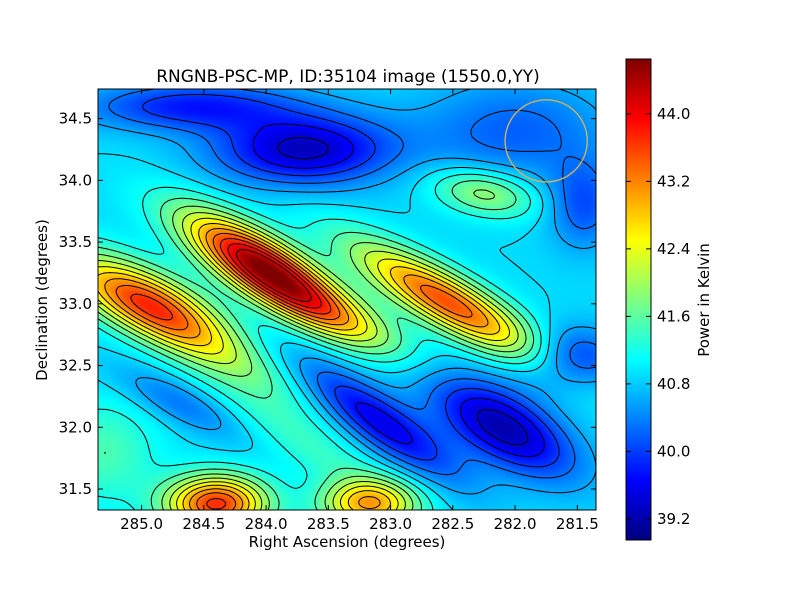 This screenshot has width=800, height=600. Describe the element at coordinates (673, 181) in the screenshot. I see `colorbar-tick-label: 43.2` at that location.